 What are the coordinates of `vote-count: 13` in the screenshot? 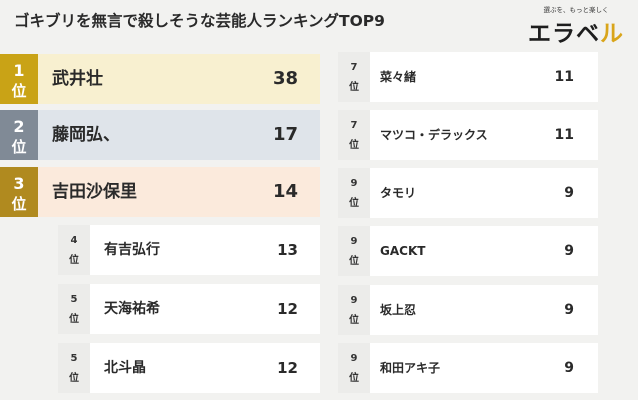 It's located at (287, 250).